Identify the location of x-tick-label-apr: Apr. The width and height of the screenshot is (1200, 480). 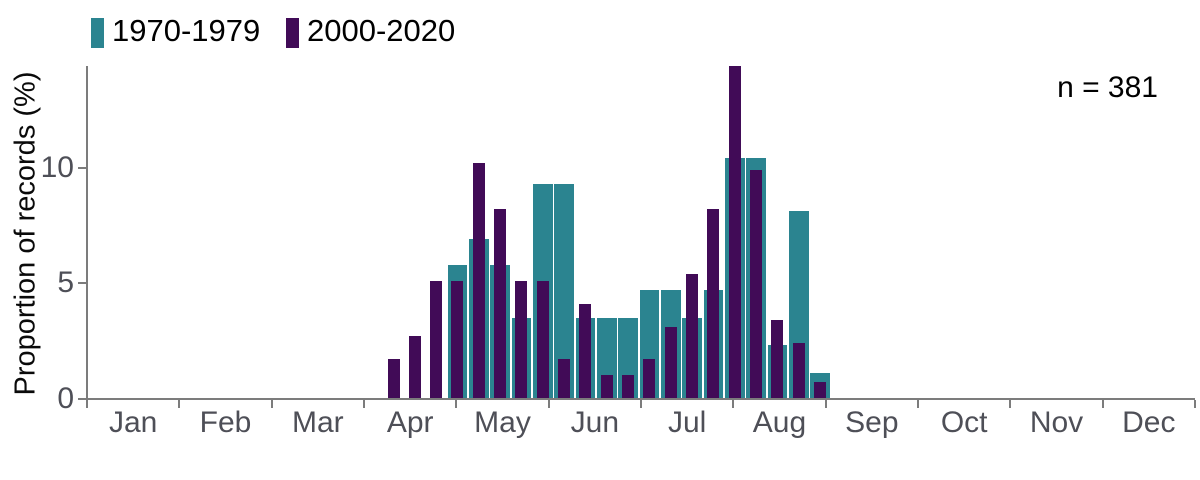
(410, 422).